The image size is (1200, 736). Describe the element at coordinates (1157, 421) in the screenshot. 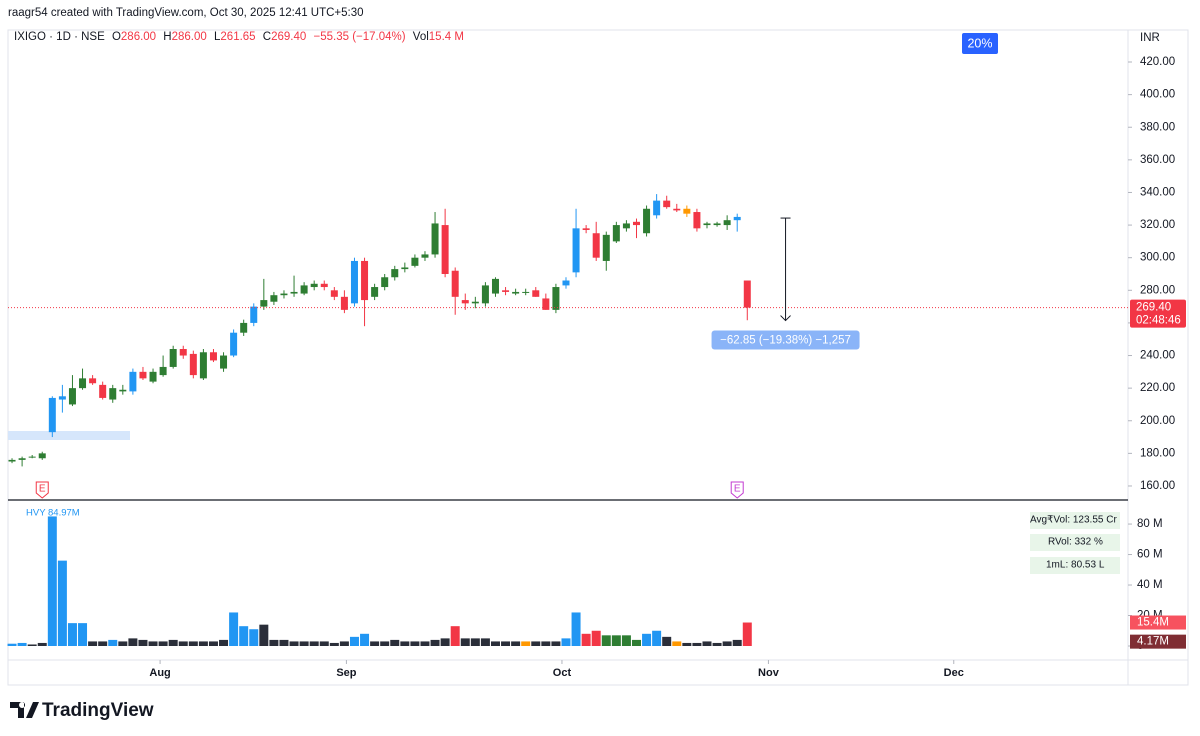

I see `y-tick-label: 200.00` at that location.